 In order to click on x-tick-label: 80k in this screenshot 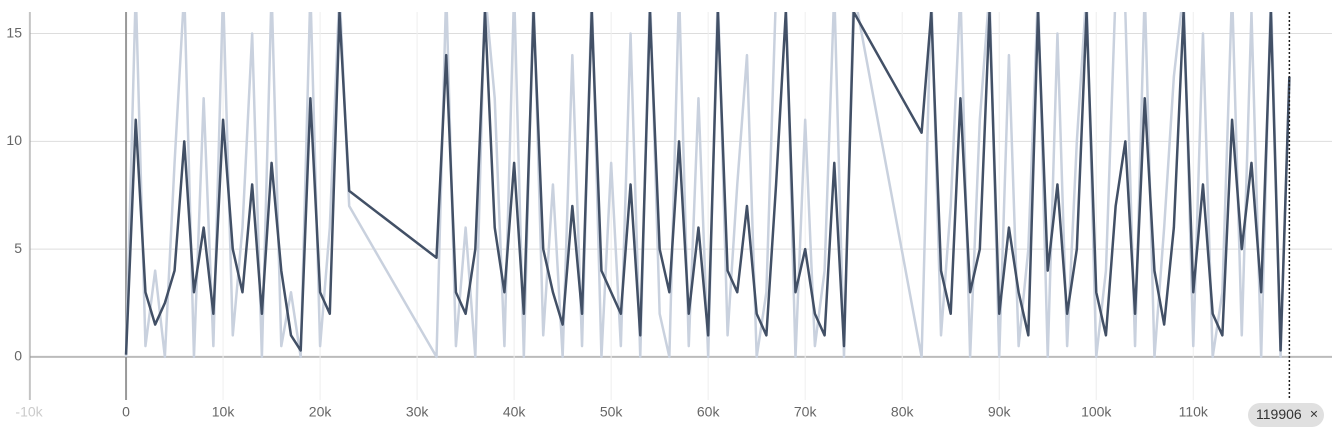, I will do `click(903, 412)`.